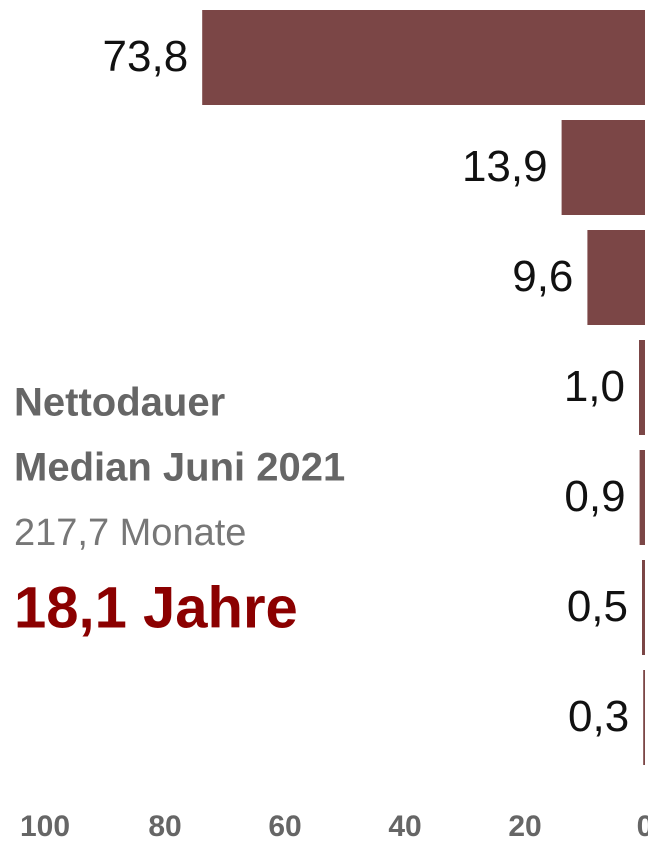  I want to click on x-tick-label: 80, so click(164, 825).